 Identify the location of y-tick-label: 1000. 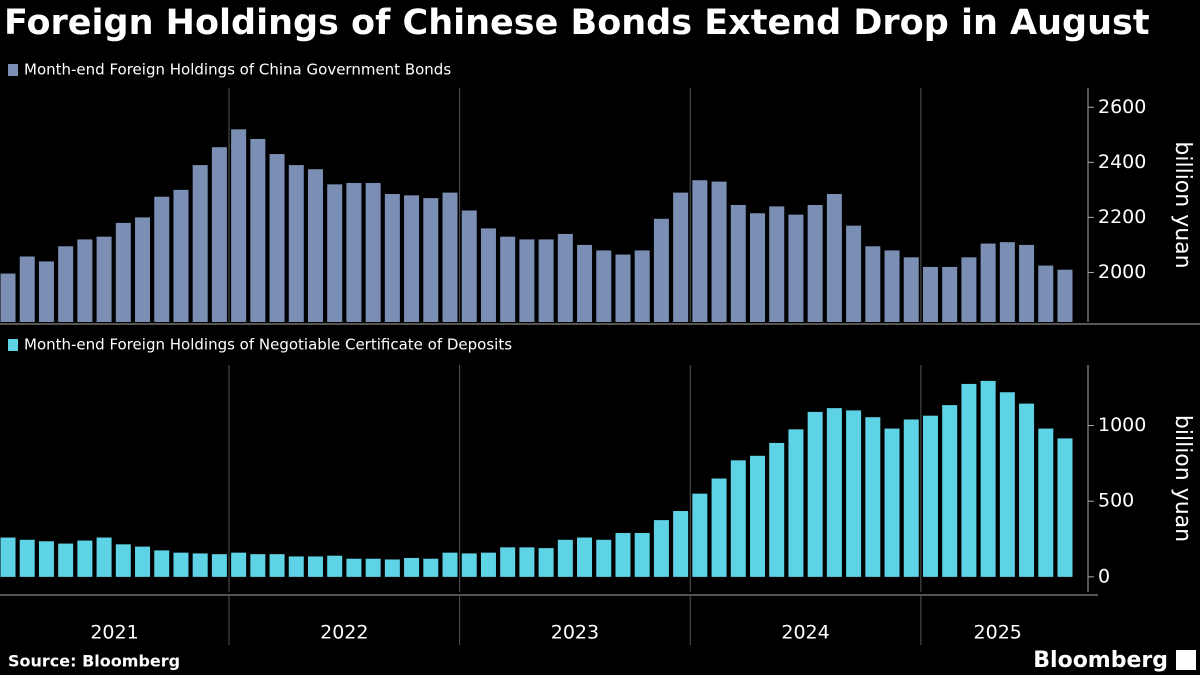
(1122, 425).